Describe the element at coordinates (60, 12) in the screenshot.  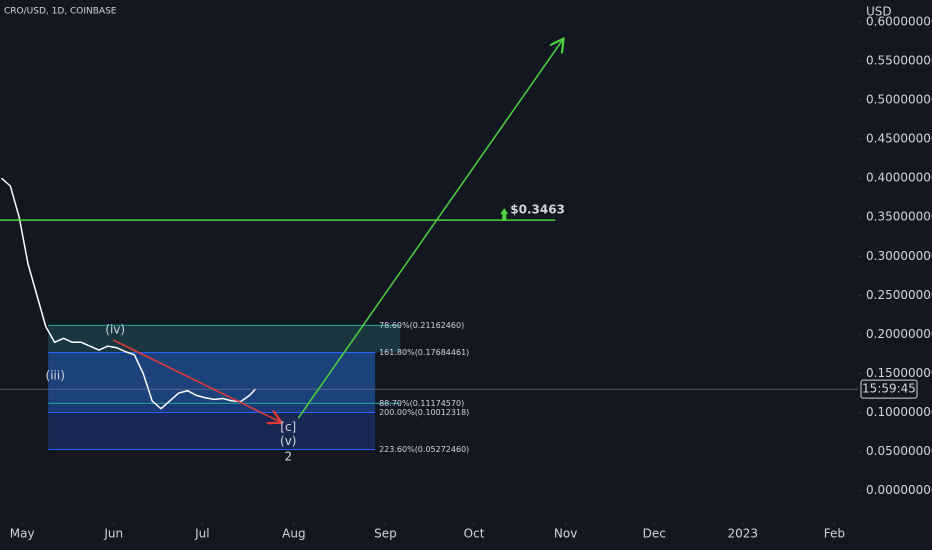
I see `chart-title: CRO/USD, 1D, COINBASE` at that location.